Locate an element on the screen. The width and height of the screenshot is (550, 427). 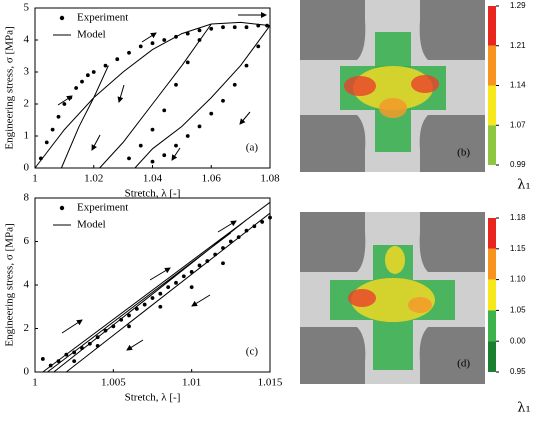
panel-label: (b) is located at coordinates (463, 153).